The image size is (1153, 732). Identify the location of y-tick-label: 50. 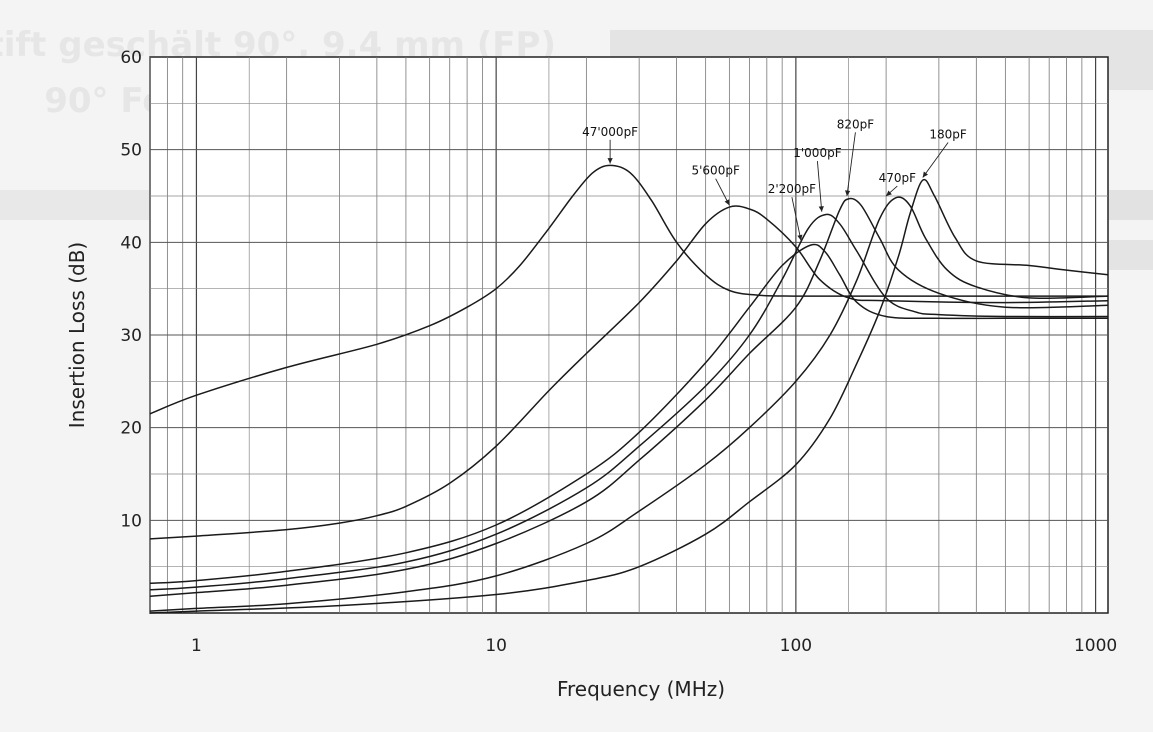
(131, 151).